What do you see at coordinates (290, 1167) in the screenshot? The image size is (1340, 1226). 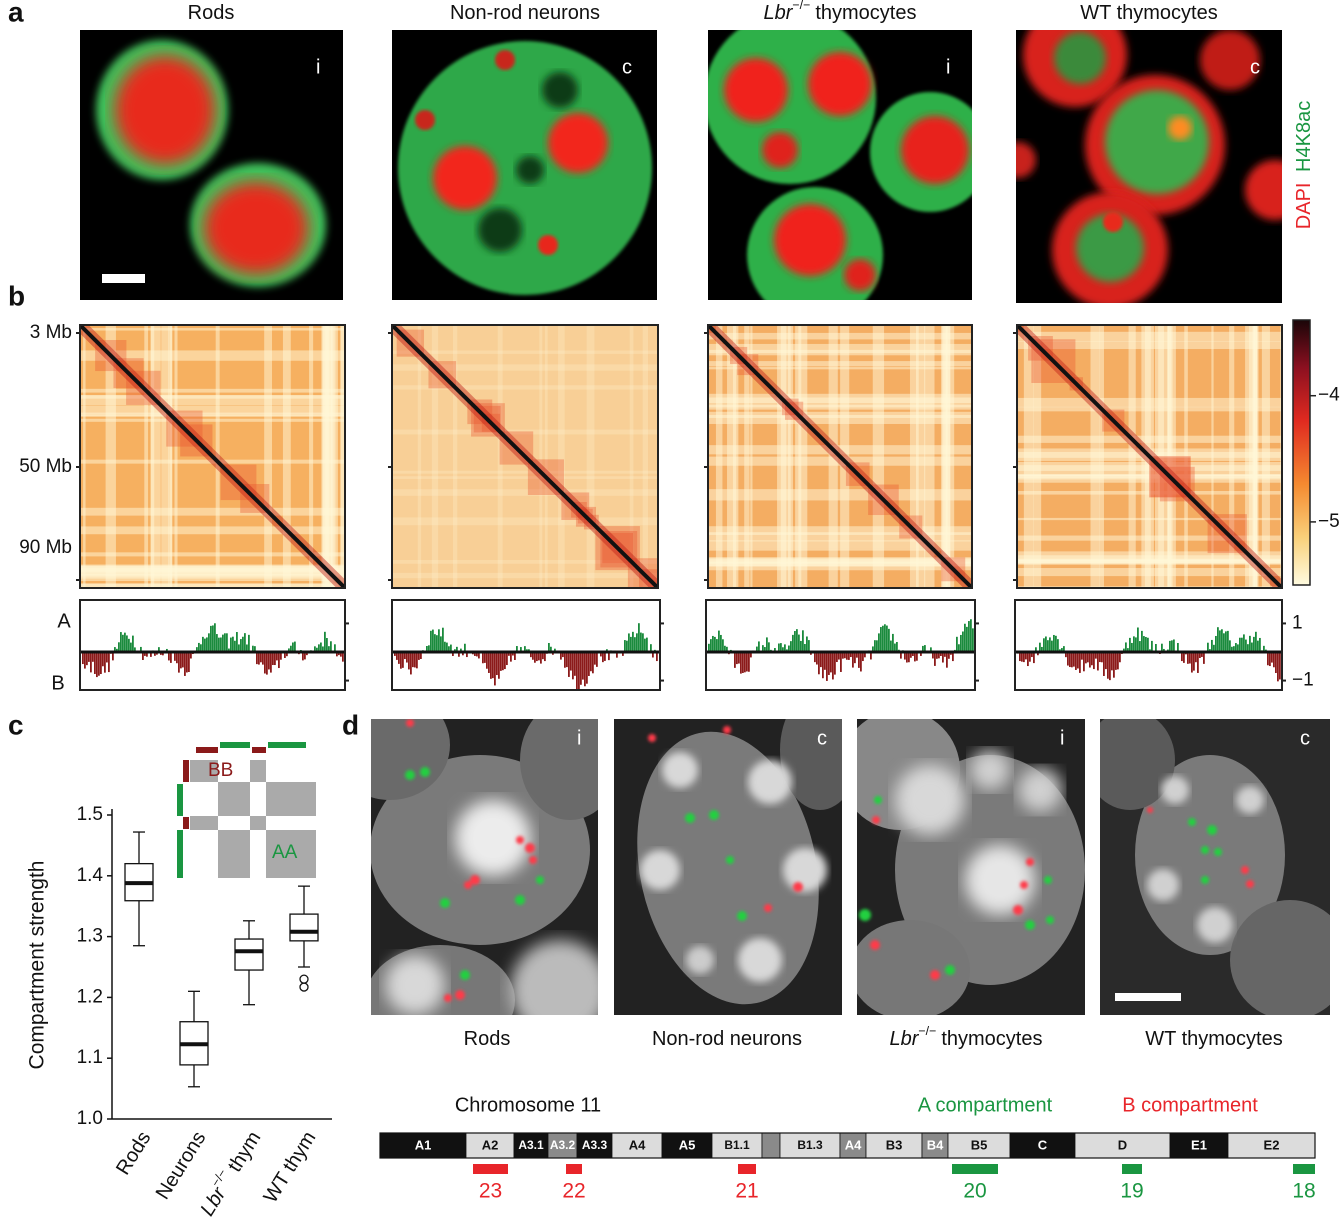 I see `label-part: WT thym` at bounding box center [290, 1167].